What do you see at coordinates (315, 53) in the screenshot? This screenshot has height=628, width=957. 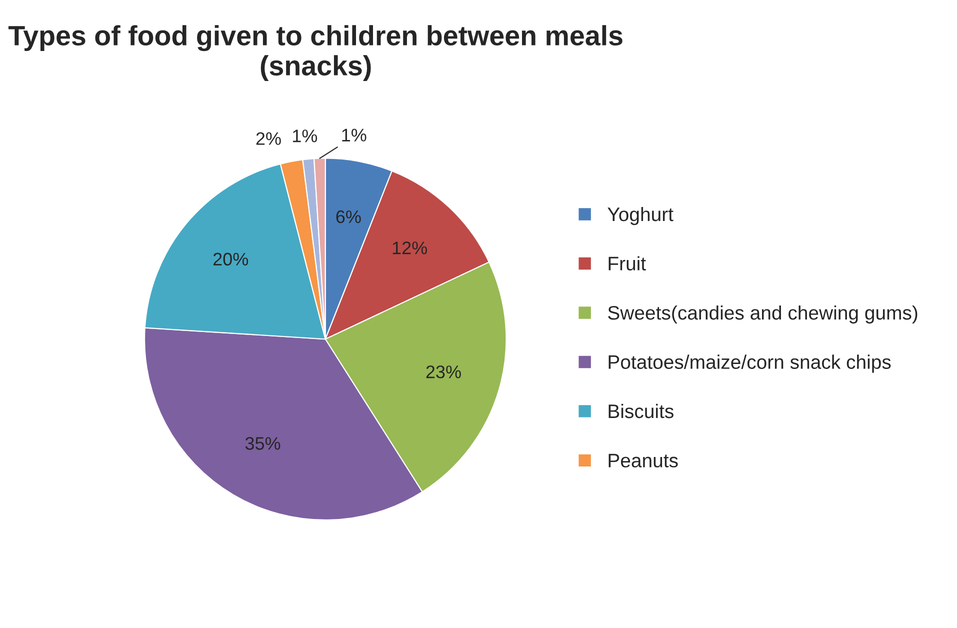 I see `chart-title: Types of food given to children between meals (snacks)` at bounding box center [315, 53].